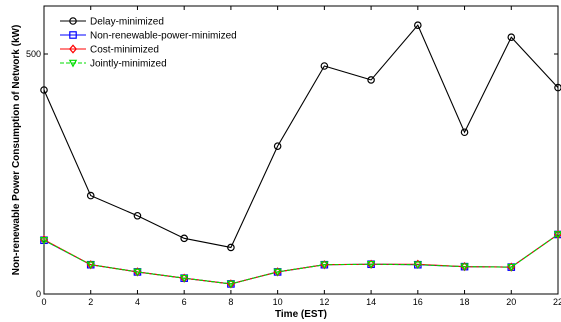 The width and height of the screenshot is (561, 322). What do you see at coordinates (33, 54) in the screenshot?
I see `y-tick-label: 500` at bounding box center [33, 54].